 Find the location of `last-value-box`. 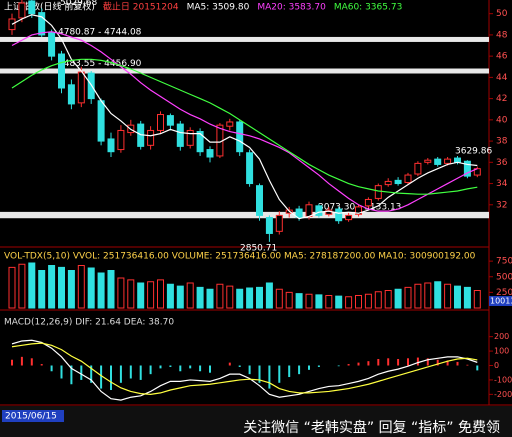

last-value-box is located at coordinates (500, 301).